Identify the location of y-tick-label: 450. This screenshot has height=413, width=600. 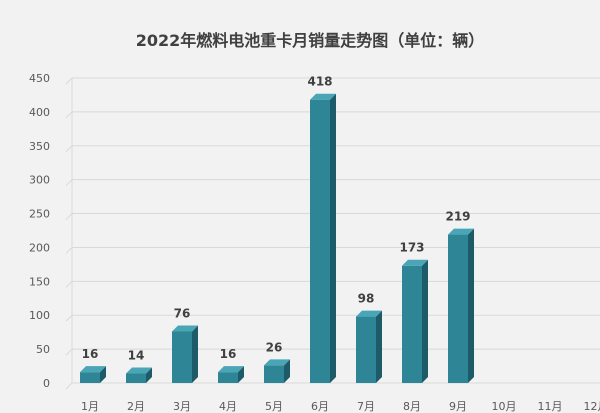
(39, 78).